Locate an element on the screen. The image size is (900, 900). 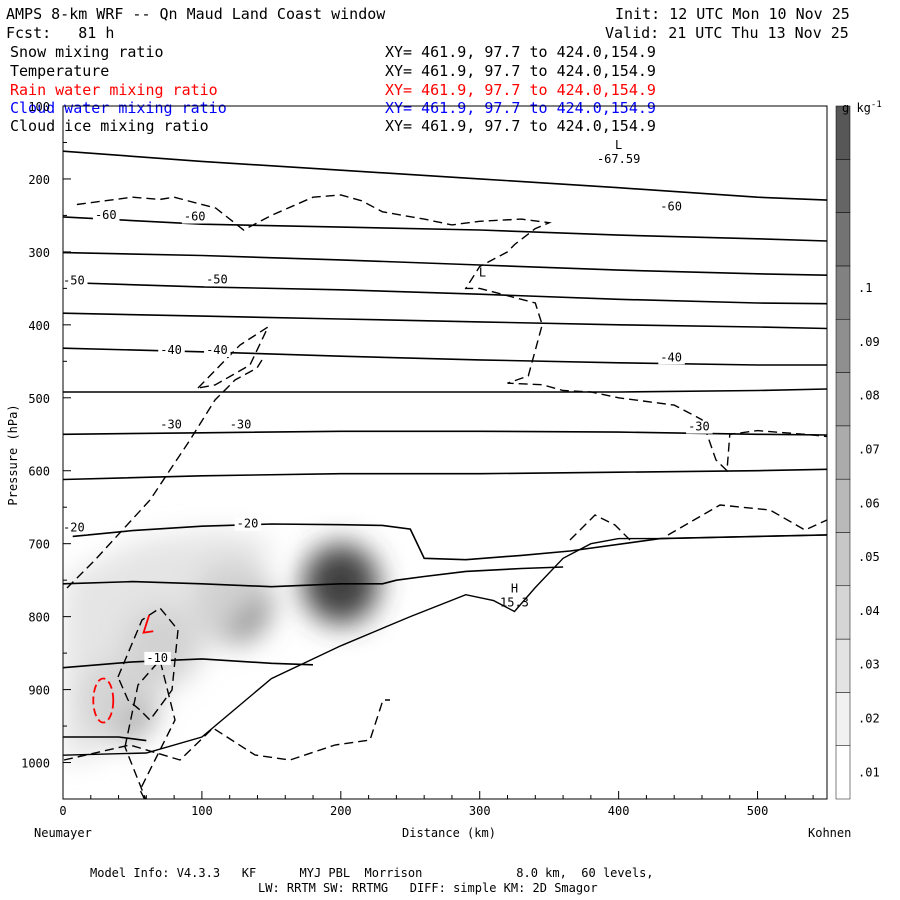
colorbar-unit: g kg-1 is located at coordinates (862, 107).